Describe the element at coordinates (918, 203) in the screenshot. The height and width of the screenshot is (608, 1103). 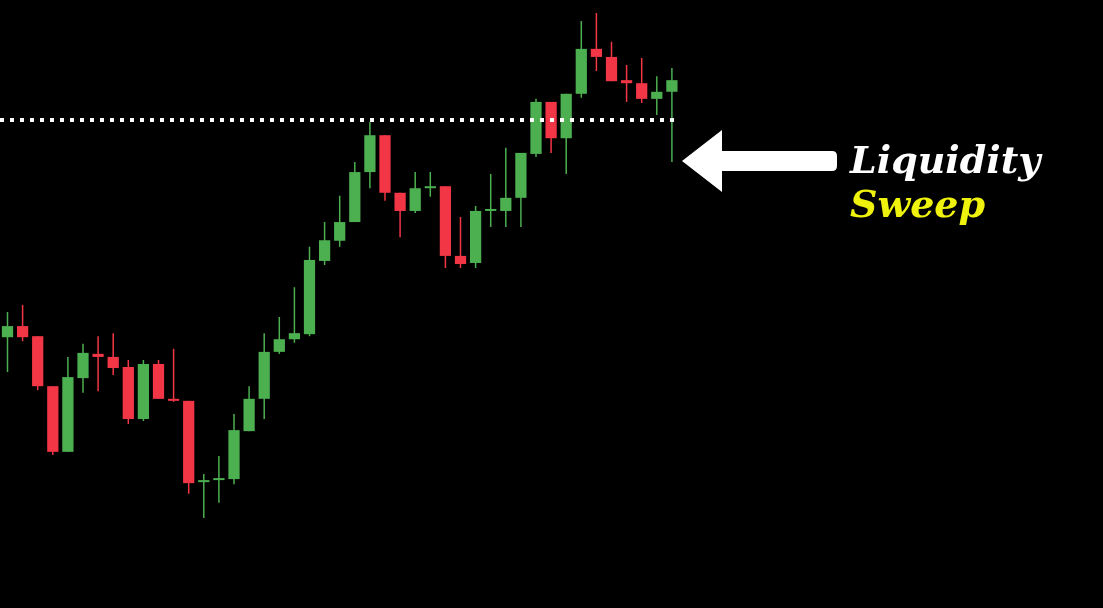
I see `text: Sweep` at that location.